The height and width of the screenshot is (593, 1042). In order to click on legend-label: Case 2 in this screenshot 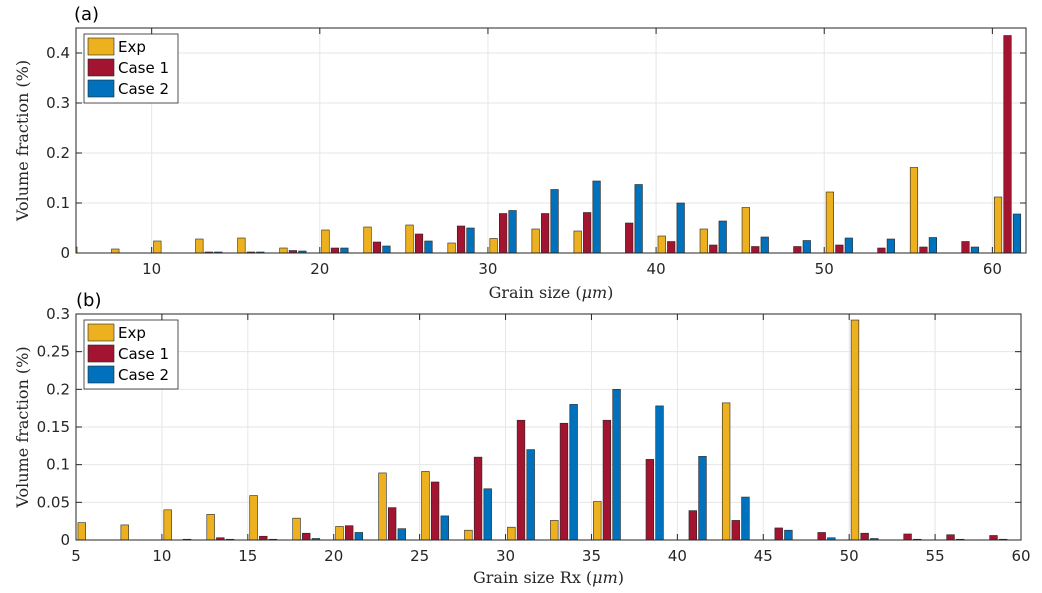, I will do `click(143, 89)`.